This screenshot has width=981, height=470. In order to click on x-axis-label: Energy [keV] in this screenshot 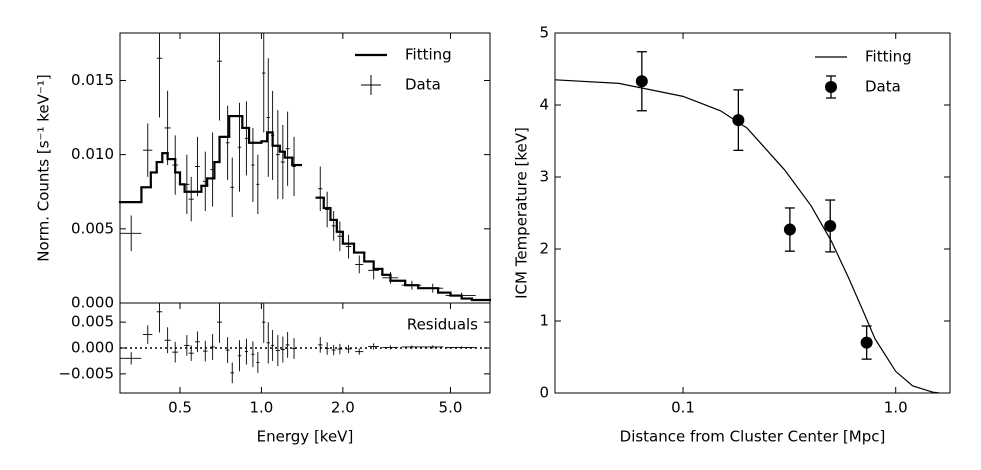, I will do `click(305, 437)`.